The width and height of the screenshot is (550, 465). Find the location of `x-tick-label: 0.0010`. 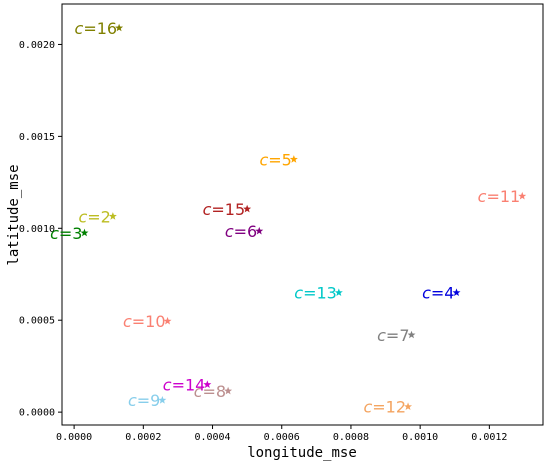

x-tick-label: 0.0010 is located at coordinates (420, 437).